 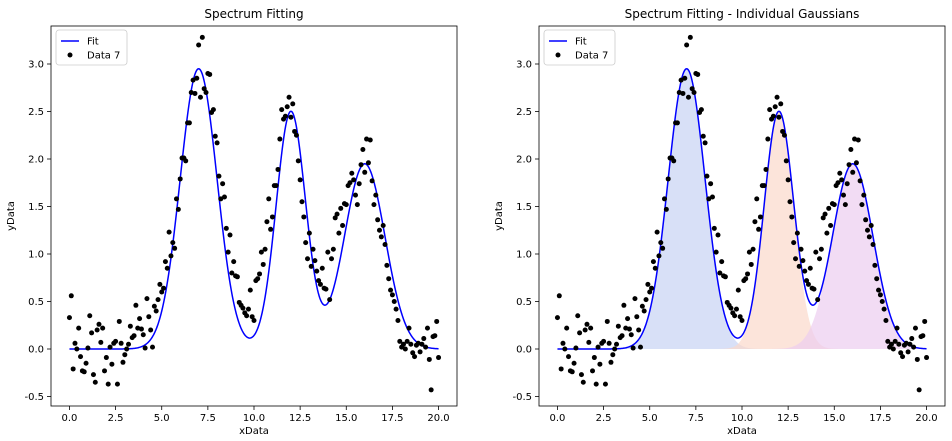 What do you see at coordinates (36, 350) in the screenshot?
I see `y-tick-label: 0.0` at bounding box center [36, 350].